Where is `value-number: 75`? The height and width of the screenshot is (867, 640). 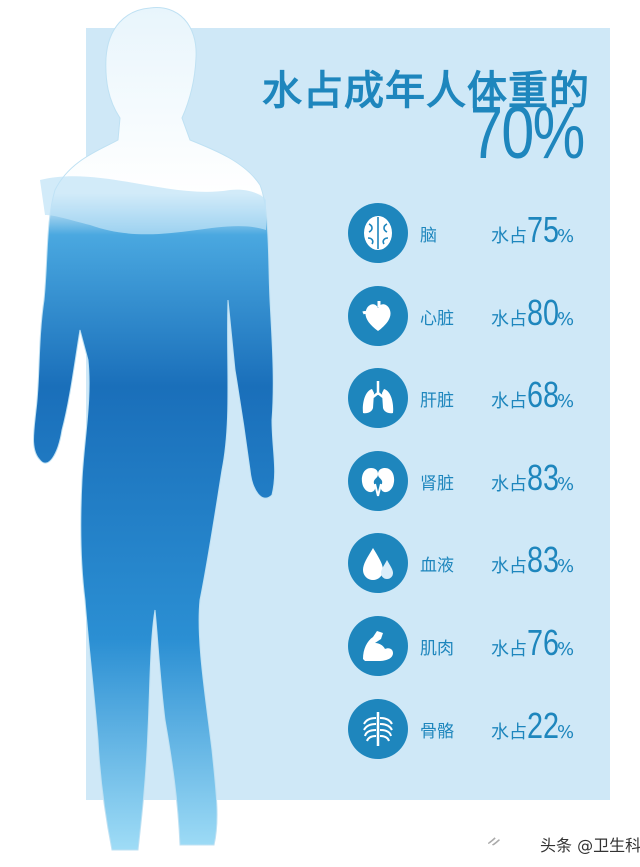 value-number: 75 is located at coordinates (543, 229).